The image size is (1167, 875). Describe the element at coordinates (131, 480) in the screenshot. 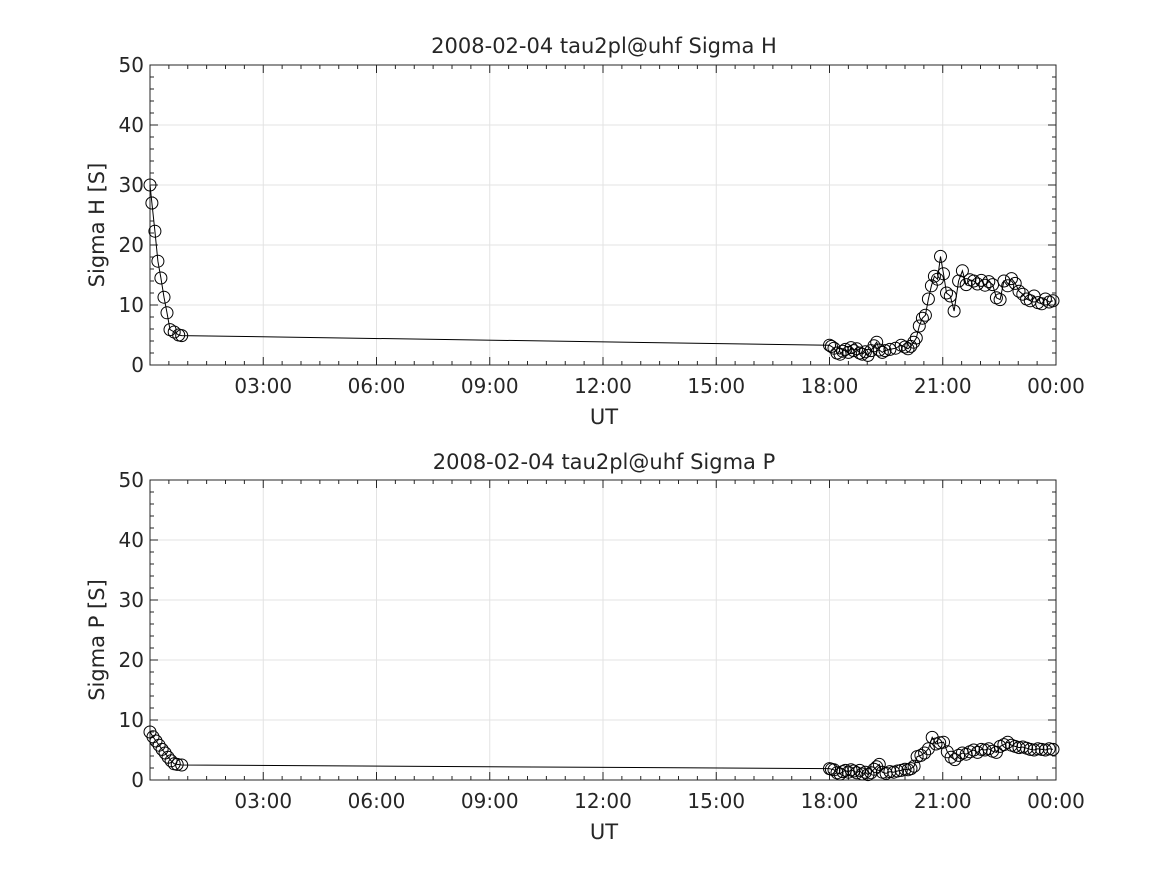

I see `y-tick-label: 50` at that location.